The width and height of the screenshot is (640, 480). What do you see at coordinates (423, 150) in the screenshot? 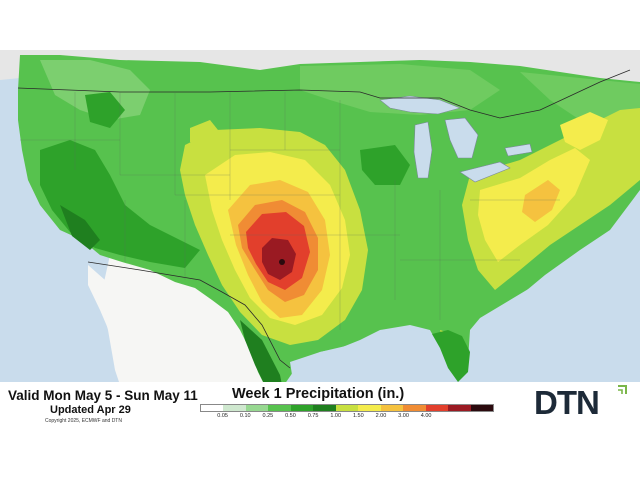
I see `lake-michigan` at bounding box center [423, 150].